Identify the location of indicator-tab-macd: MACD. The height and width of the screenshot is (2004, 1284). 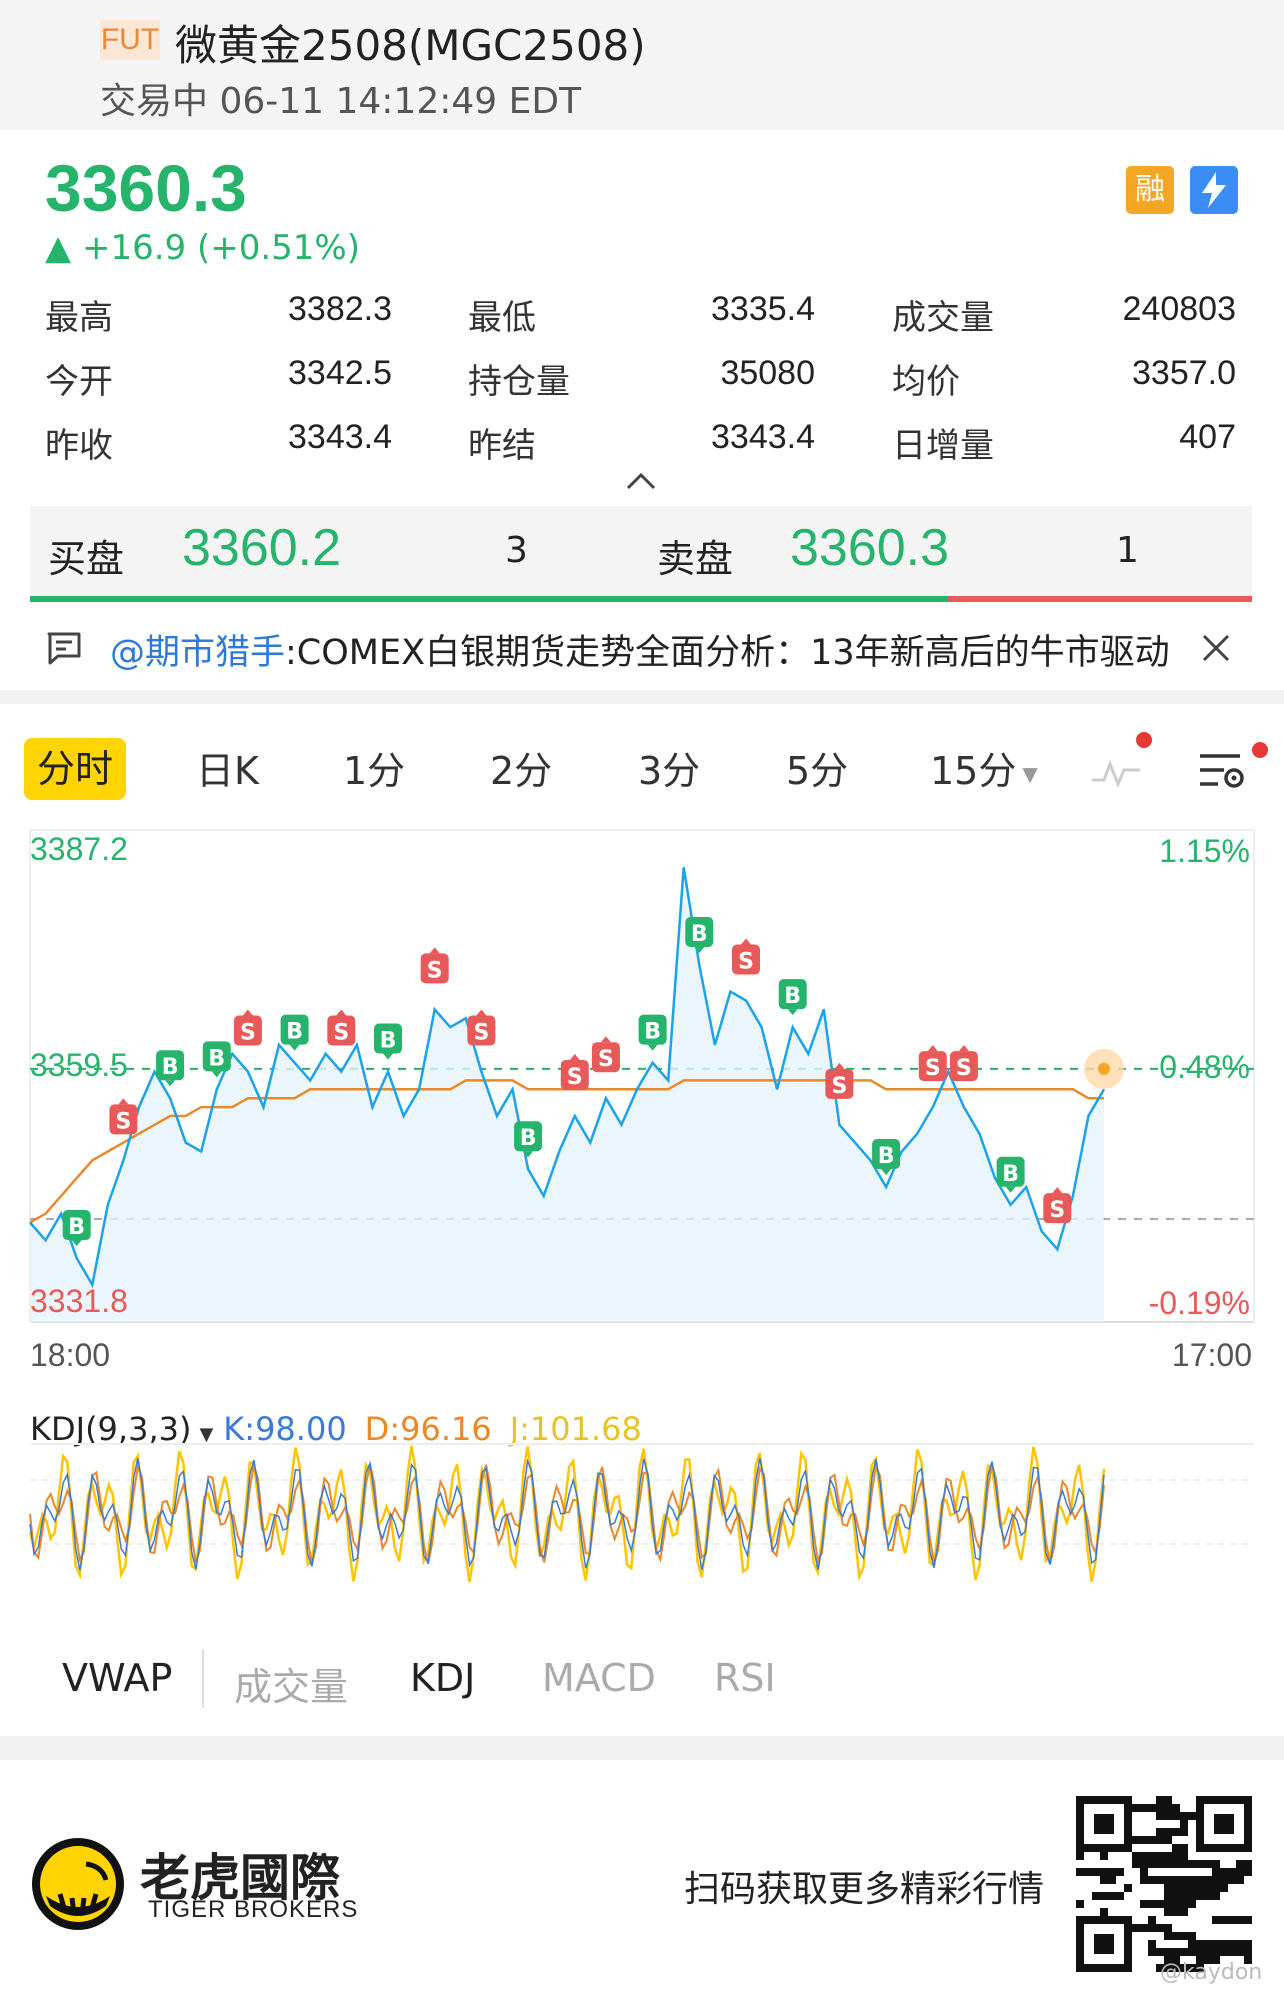
(599, 1678).